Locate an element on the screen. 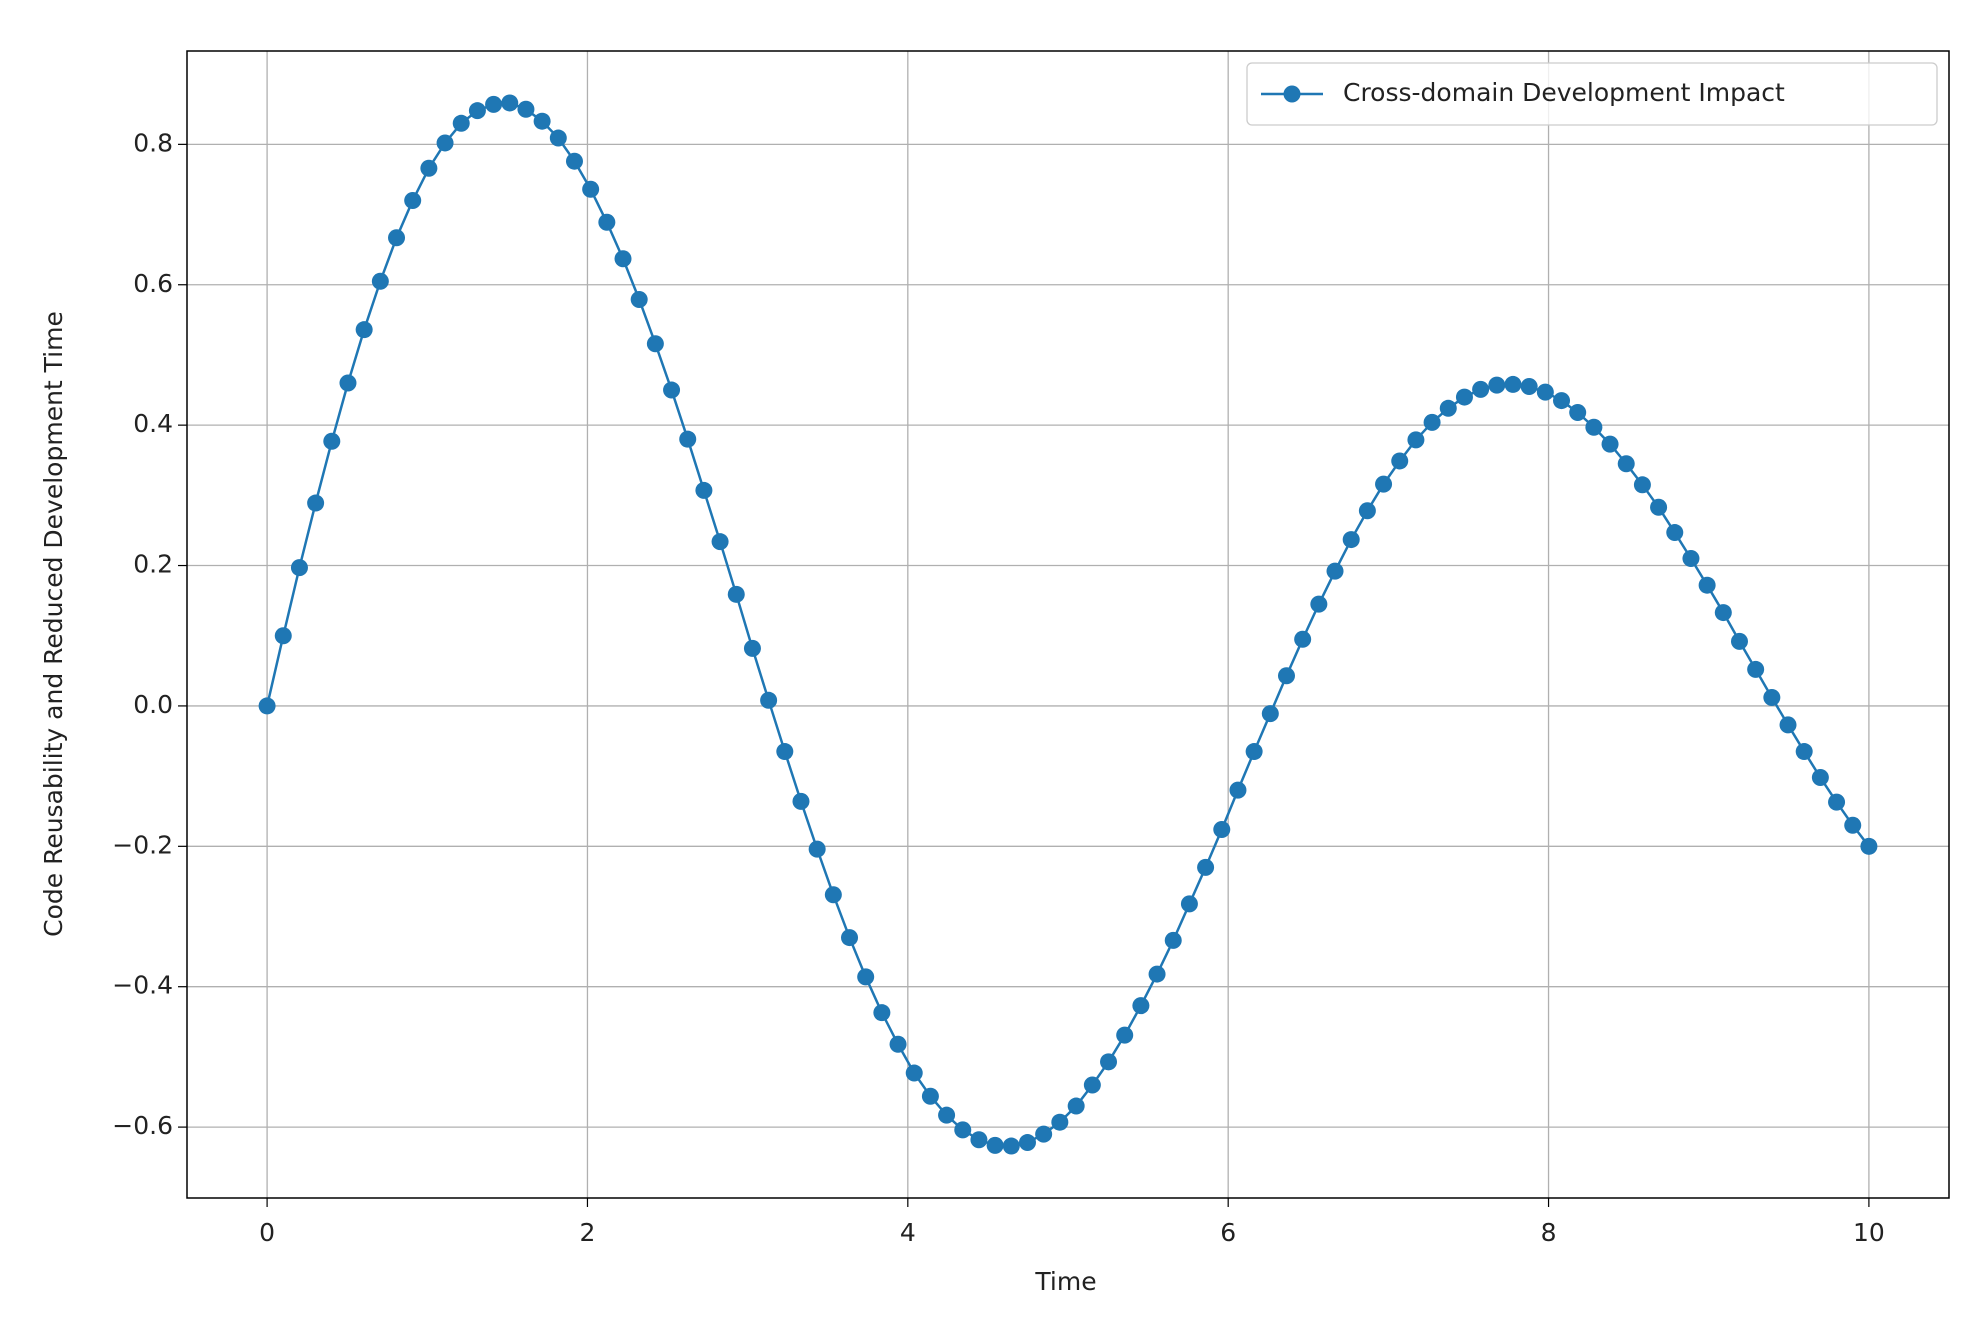 The width and height of the screenshot is (1980, 1327). y-tick-label: 0.6 is located at coordinates (153, 283).